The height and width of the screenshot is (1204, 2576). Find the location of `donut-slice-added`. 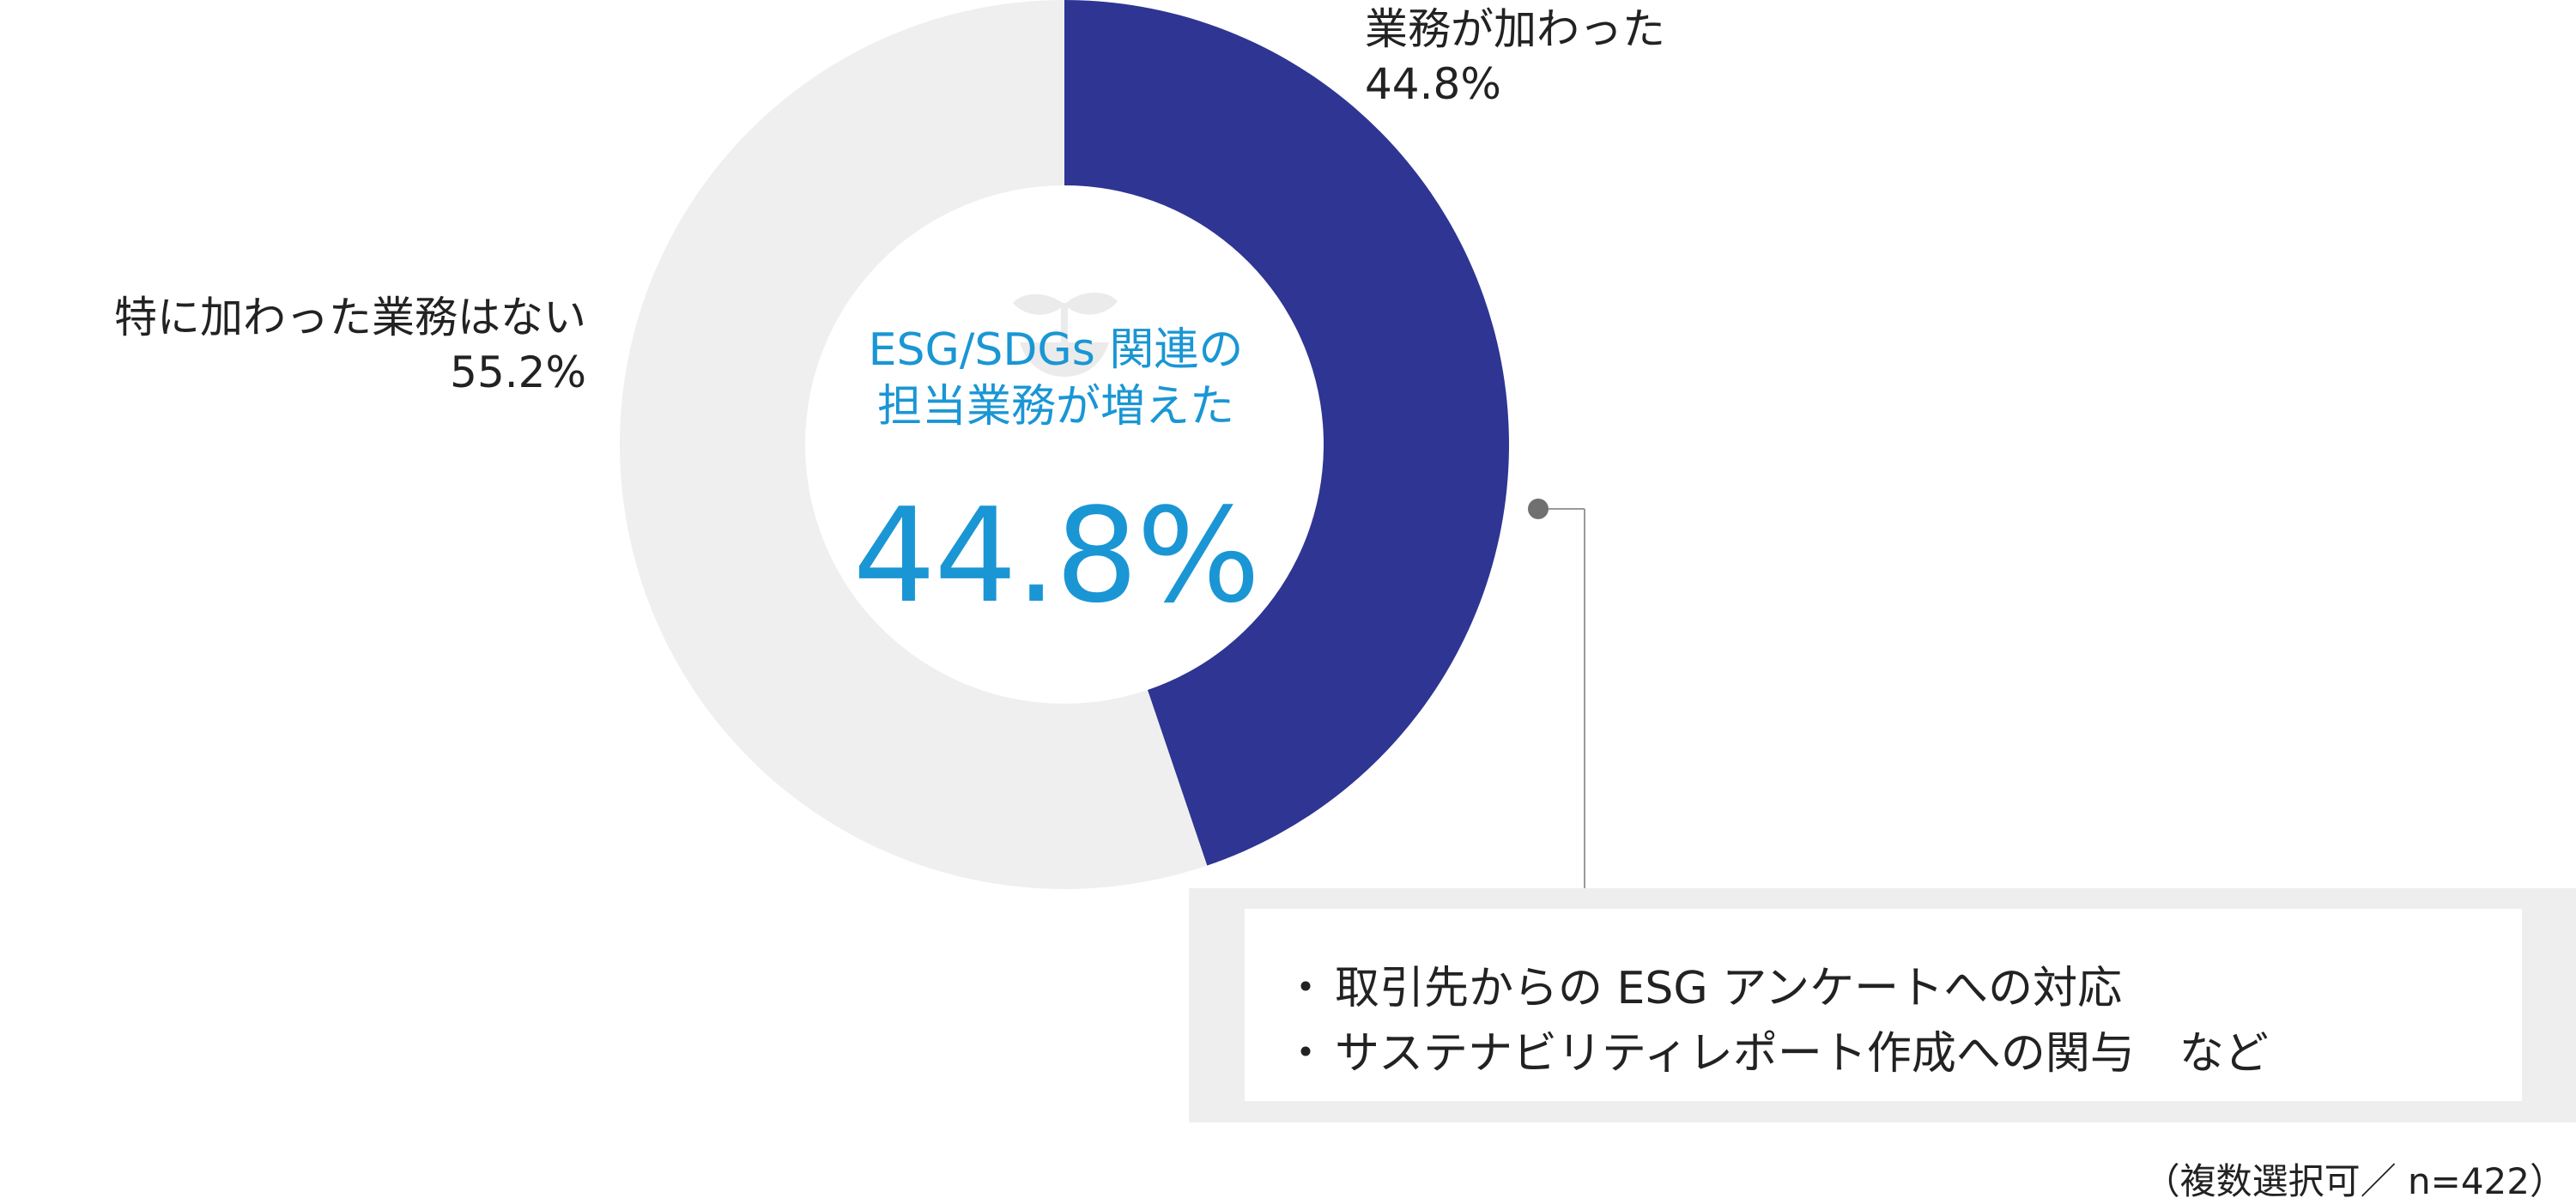

donut-slice-added is located at coordinates (1286, 433).